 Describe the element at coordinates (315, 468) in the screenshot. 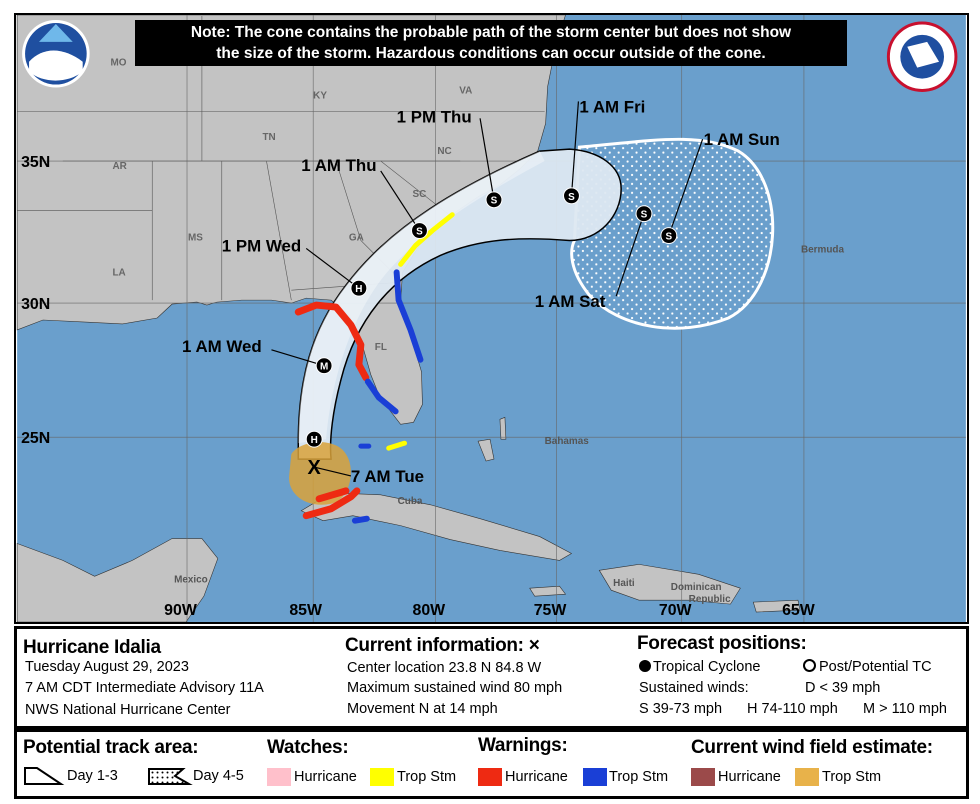

I see `current-position-x: X` at that location.